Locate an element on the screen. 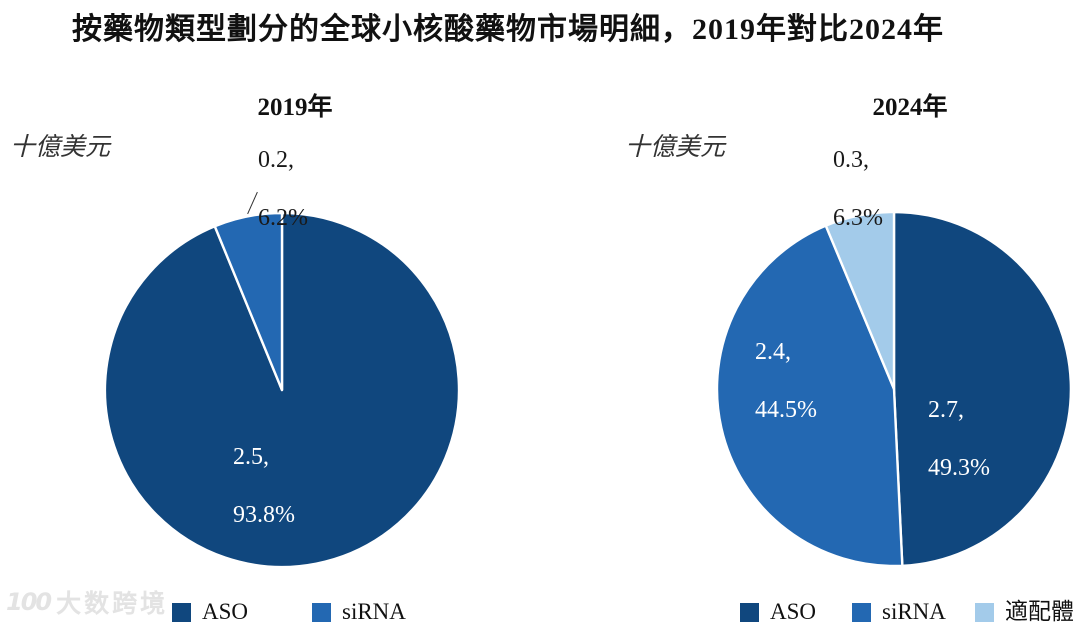 The width and height of the screenshot is (1080, 629). unit-label-2024: 十億美元 is located at coordinates (675, 147).